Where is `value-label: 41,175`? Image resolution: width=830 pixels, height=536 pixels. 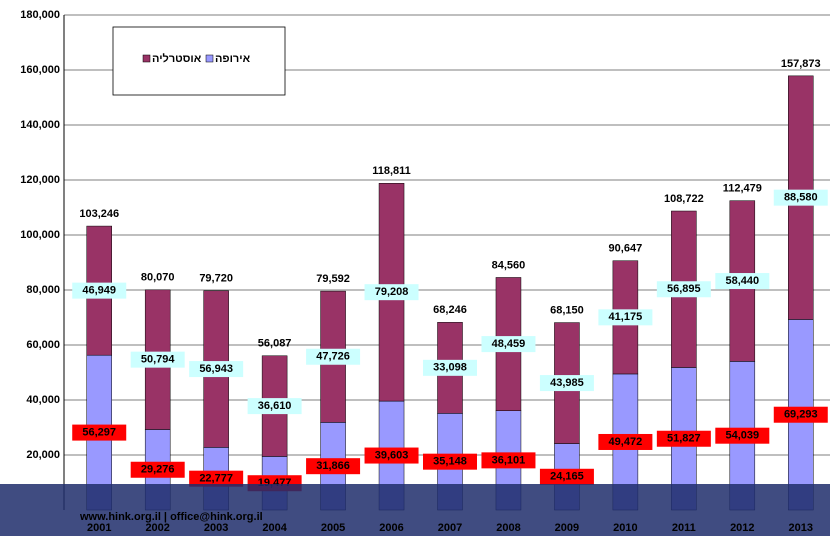 value-label: 41,175 is located at coordinates (626, 317).